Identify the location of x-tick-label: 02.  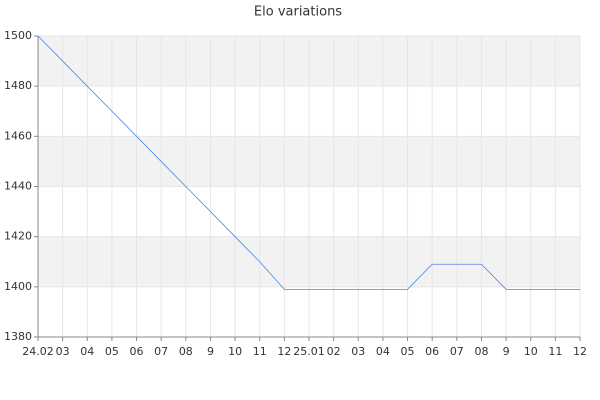
(334, 351).